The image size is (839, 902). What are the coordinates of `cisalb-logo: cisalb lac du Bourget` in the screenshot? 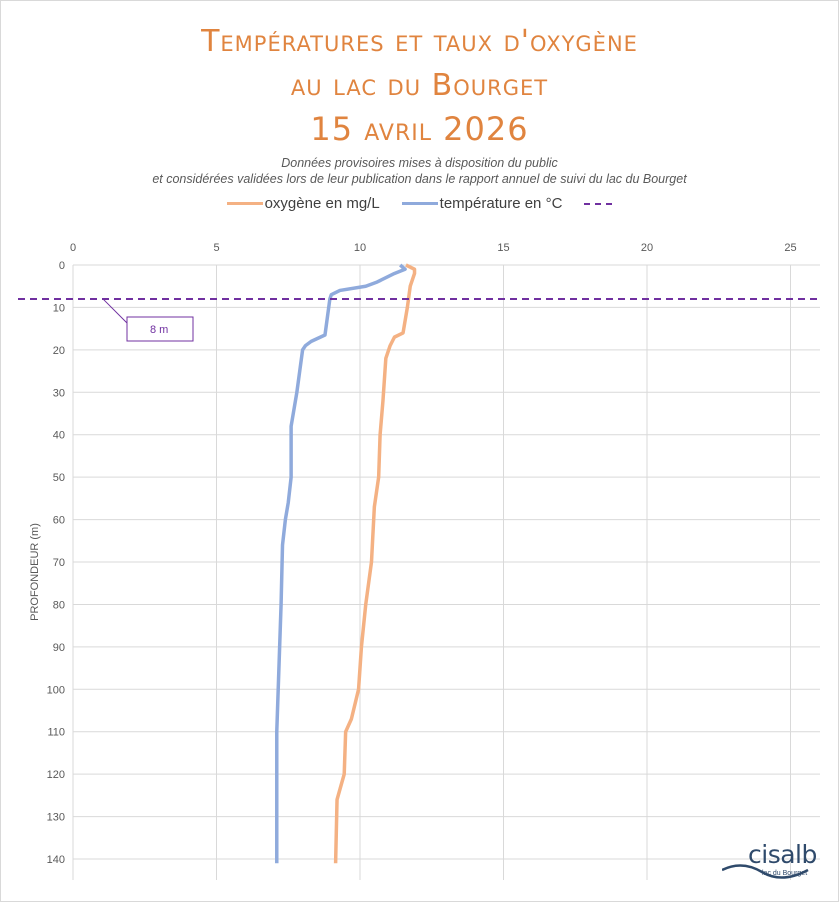 It's located at (772, 861).